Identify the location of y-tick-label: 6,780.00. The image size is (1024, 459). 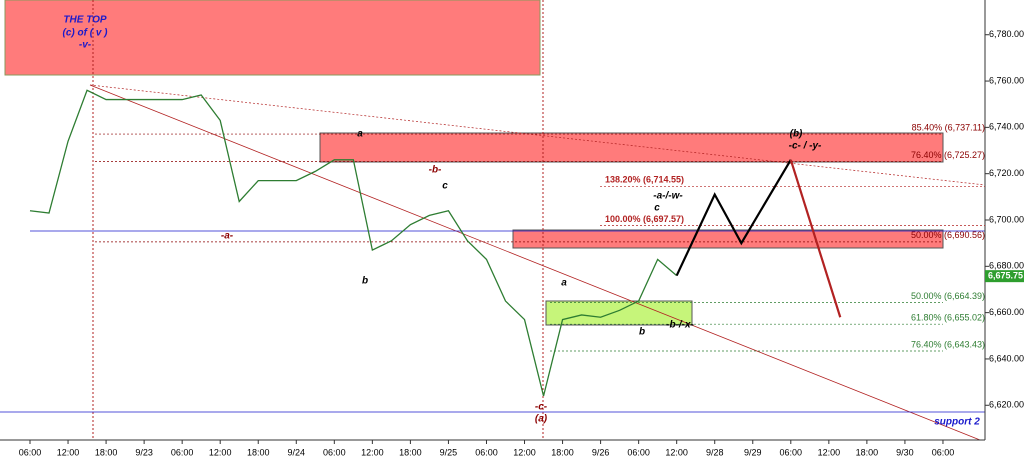
(1006, 34).